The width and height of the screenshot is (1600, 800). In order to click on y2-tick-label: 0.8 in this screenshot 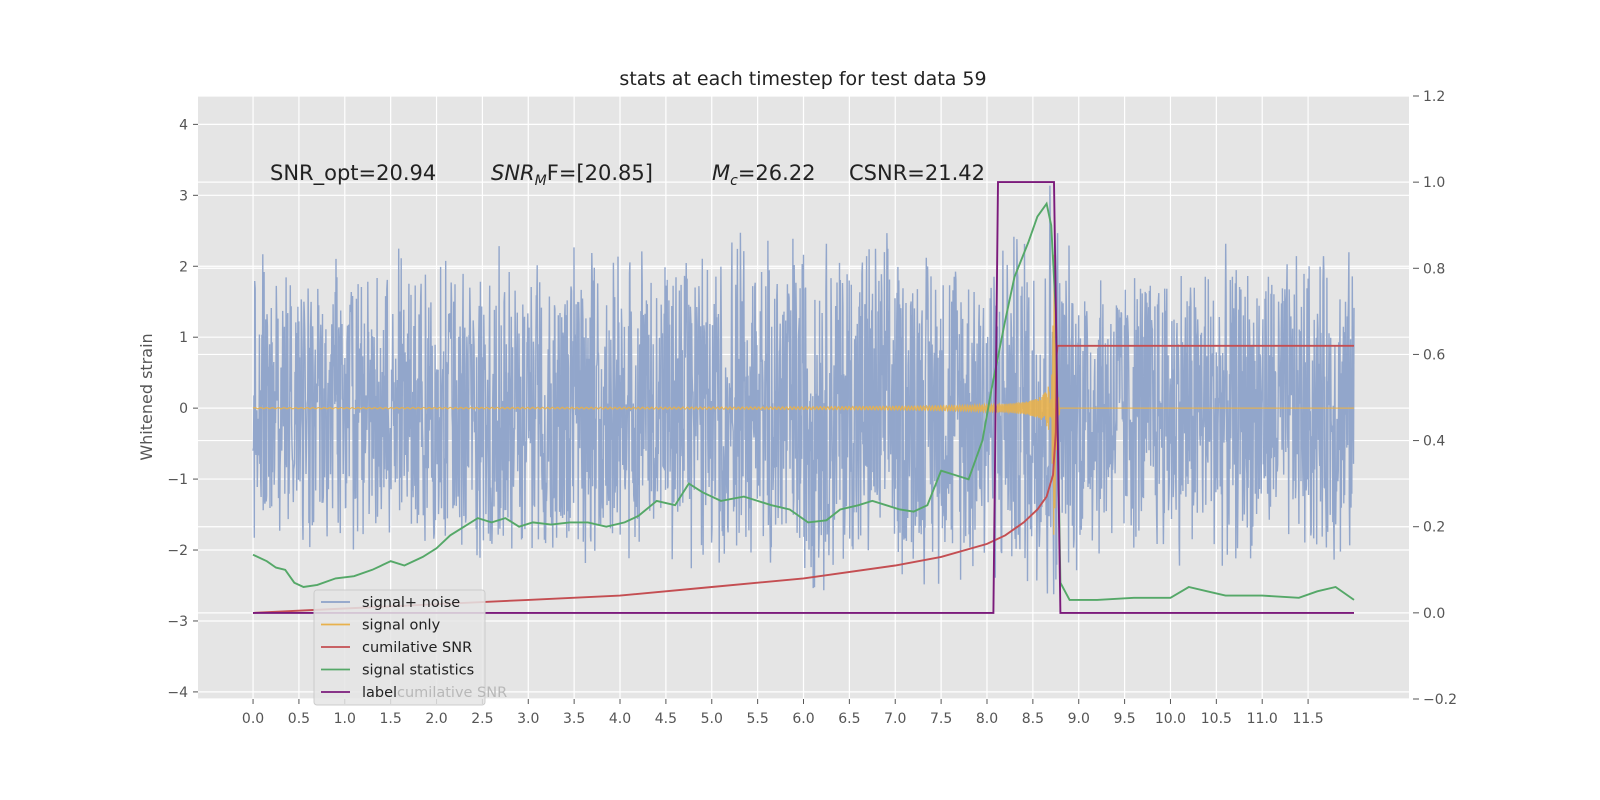, I will do `click(1434, 269)`.